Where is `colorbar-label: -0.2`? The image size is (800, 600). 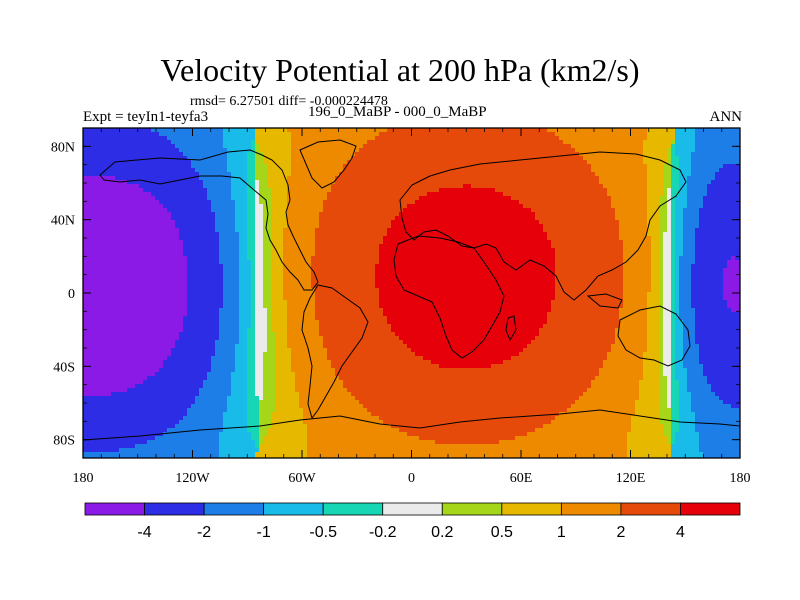
colorbar-label: -0.2 is located at coordinates (383, 532).